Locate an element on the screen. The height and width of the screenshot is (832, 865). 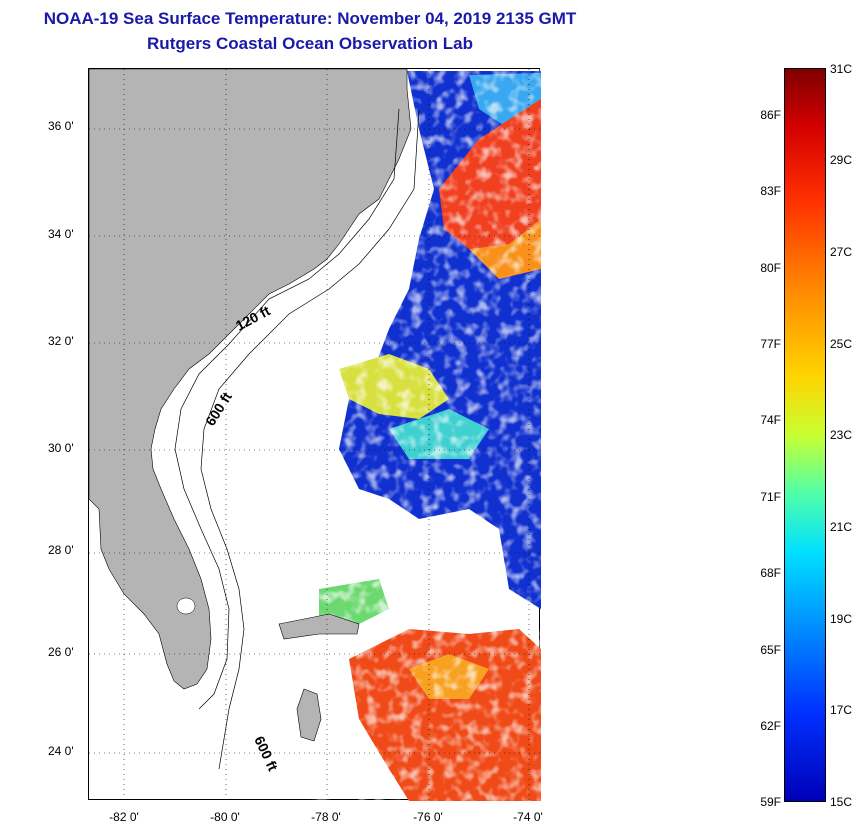
colorbar-f-65: 65F is located at coordinates (770, 650).